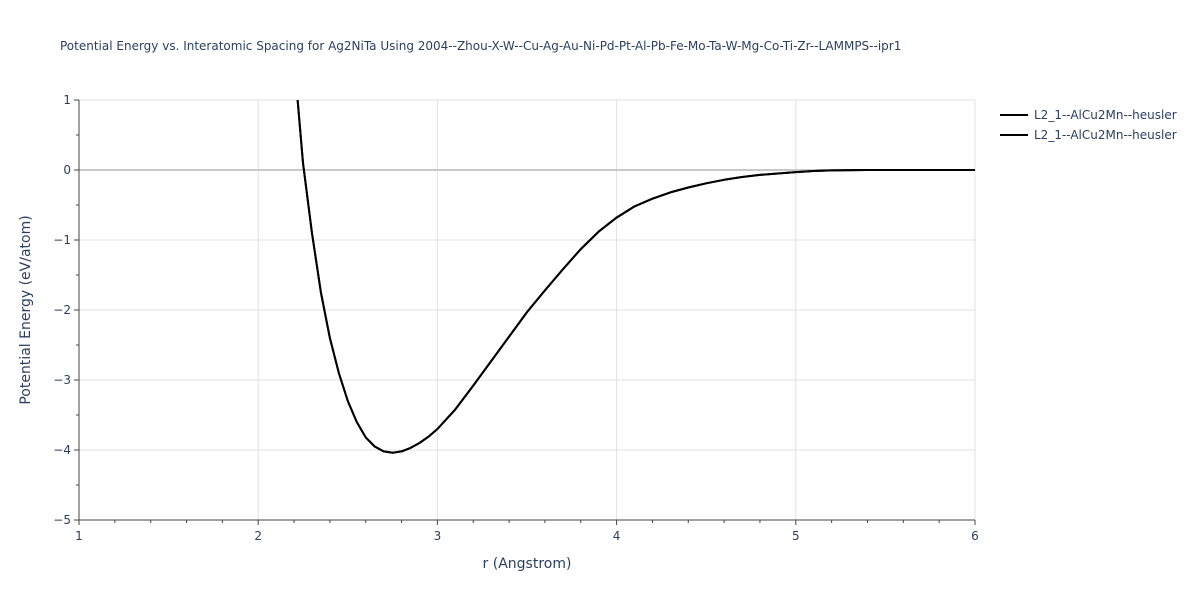  Describe the element at coordinates (527, 564) in the screenshot. I see `x-axis-title: r (Angstrom)` at that location.